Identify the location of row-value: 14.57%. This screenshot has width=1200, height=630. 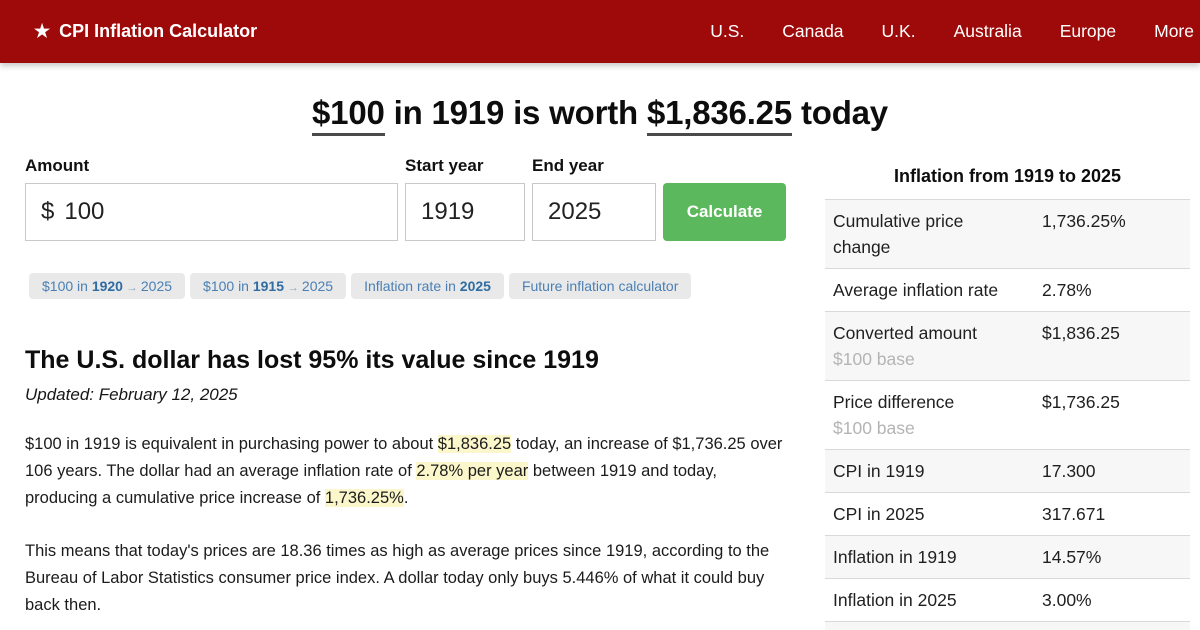
(1072, 557).